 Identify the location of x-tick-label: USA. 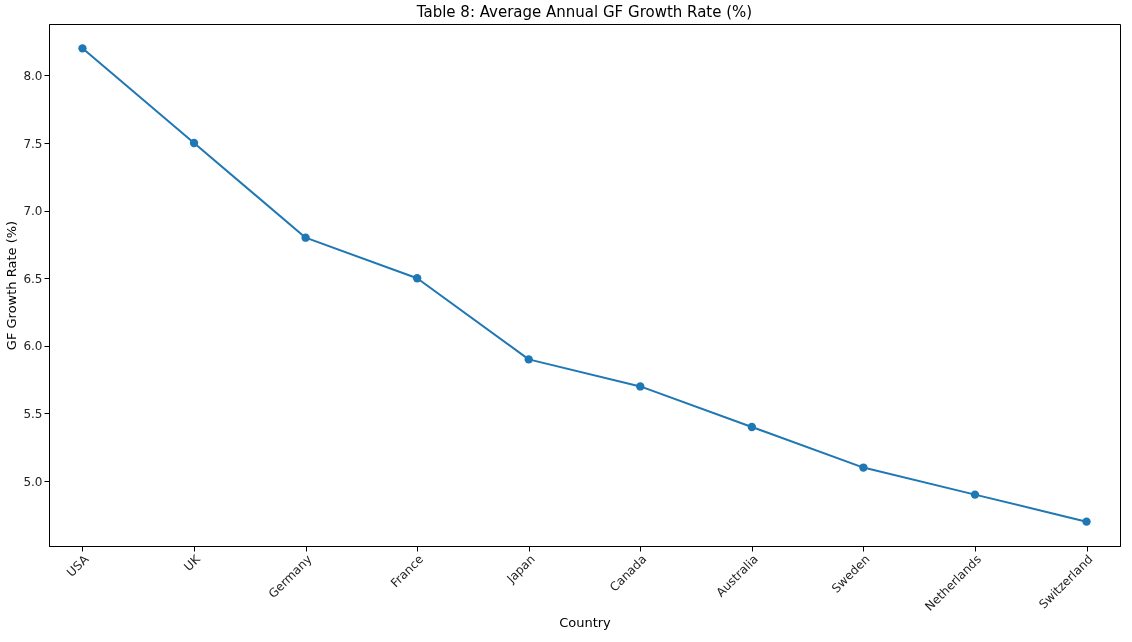
(78, 565).